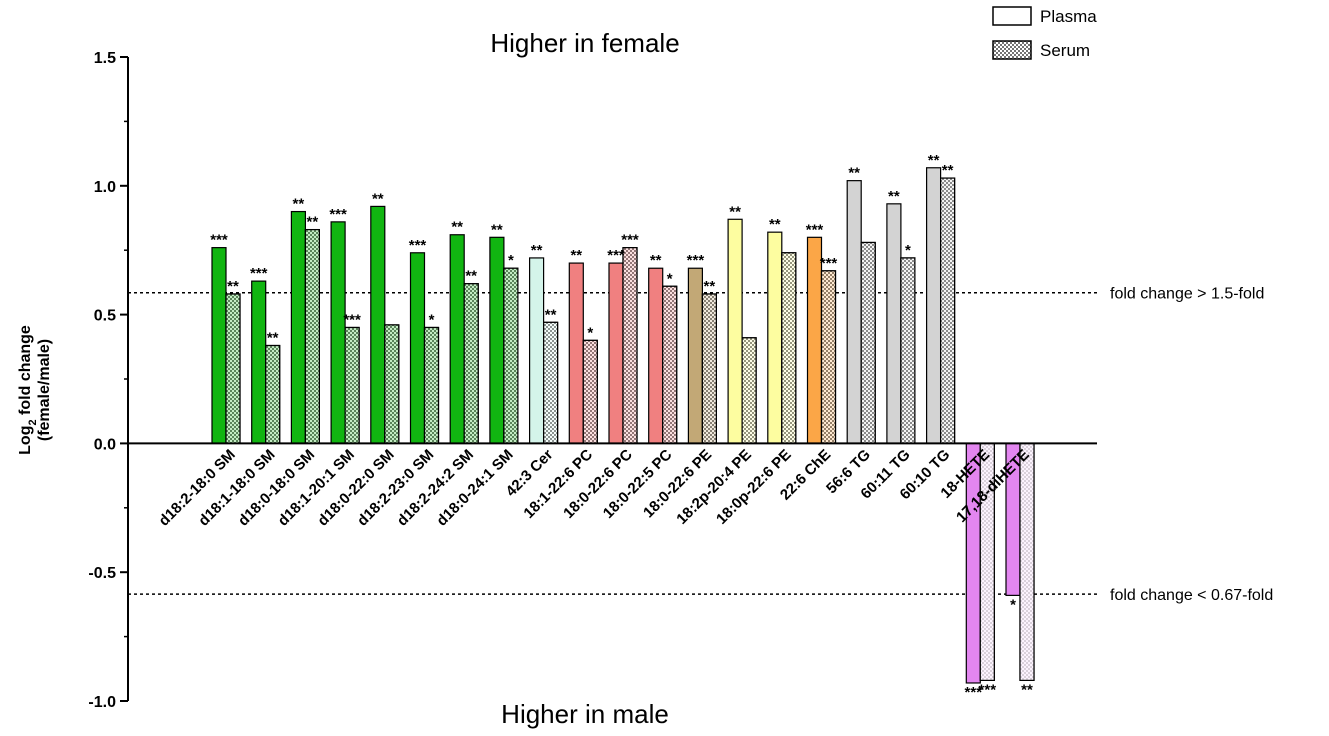  What do you see at coordinates (815, 229) in the screenshot?
I see `significance-plasma-15: ***` at bounding box center [815, 229].